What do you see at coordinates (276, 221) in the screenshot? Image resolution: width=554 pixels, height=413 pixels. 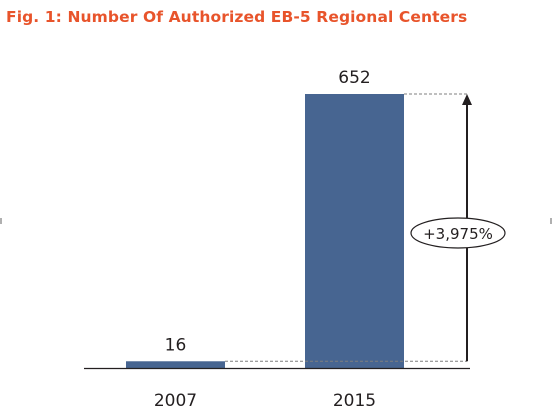 I see `crop-marks` at bounding box center [276, 221].